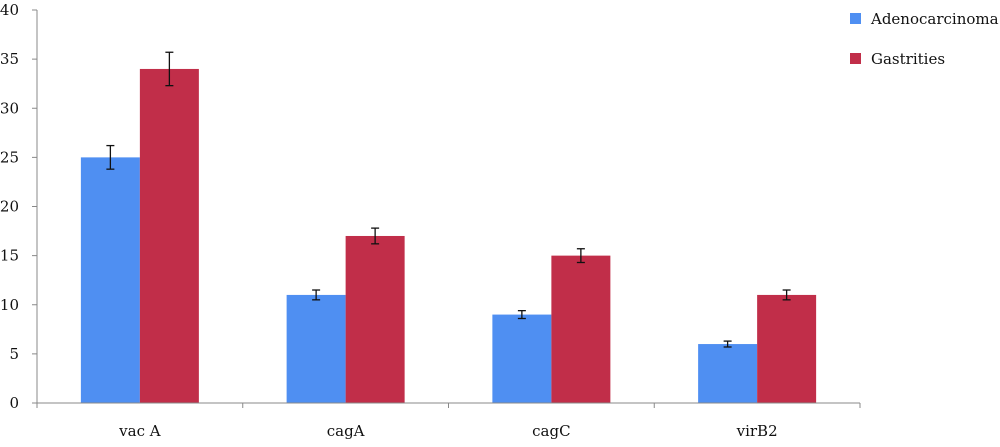 The height and width of the screenshot is (447, 1000). What do you see at coordinates (346, 431) in the screenshot?
I see `x-tick-label: cagA` at bounding box center [346, 431].